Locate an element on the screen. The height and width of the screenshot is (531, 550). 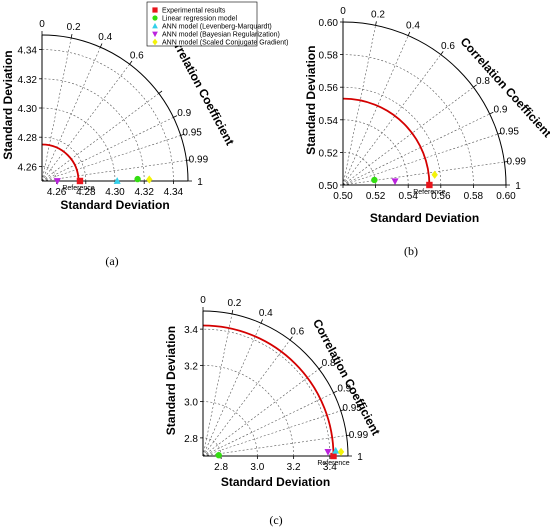
y-tick-label: 0.58 is located at coordinates (329, 56).